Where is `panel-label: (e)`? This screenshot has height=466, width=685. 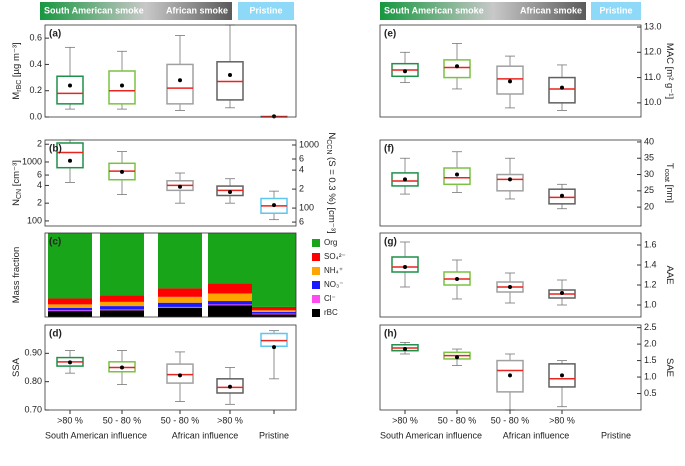 panel-label: (e) is located at coordinates (390, 34).